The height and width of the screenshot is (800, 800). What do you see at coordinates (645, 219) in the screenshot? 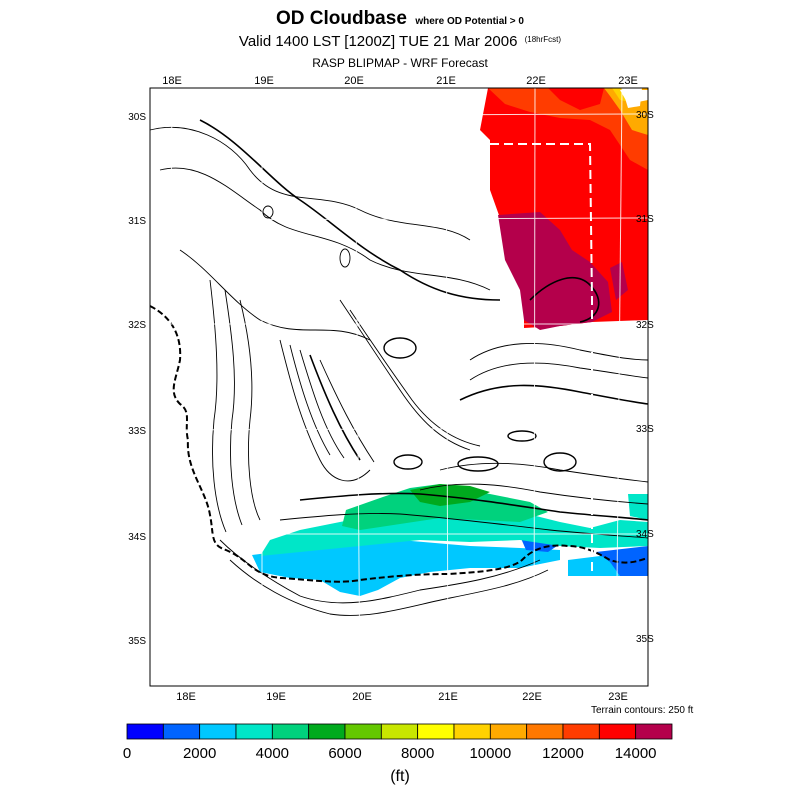
I see `lat-label-right: 31S` at bounding box center [645, 219].